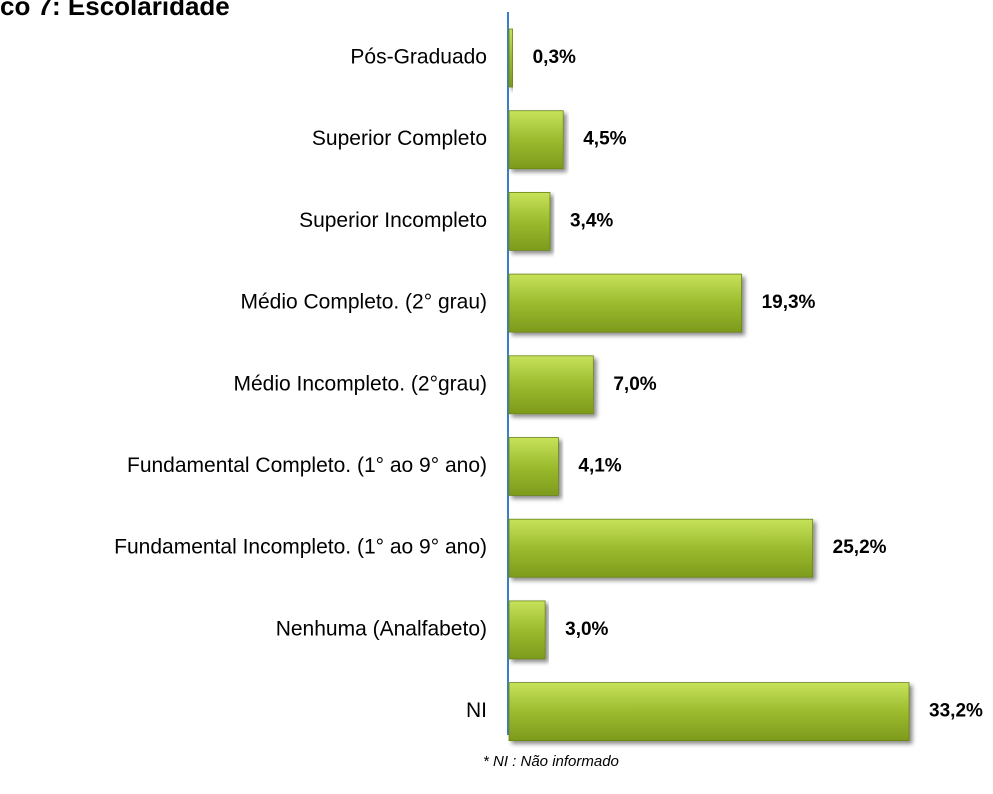 Image resolution: width=993 pixels, height=794 pixels. I want to click on footnote: * NI : Não informado, so click(551, 761).